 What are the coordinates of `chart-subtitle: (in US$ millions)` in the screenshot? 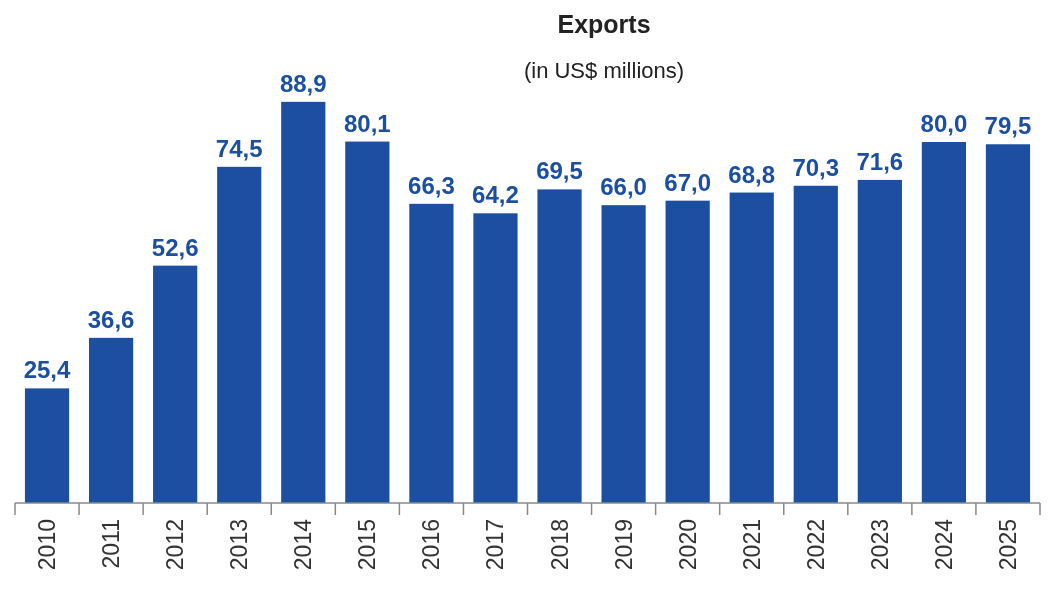 It's located at (604, 70).